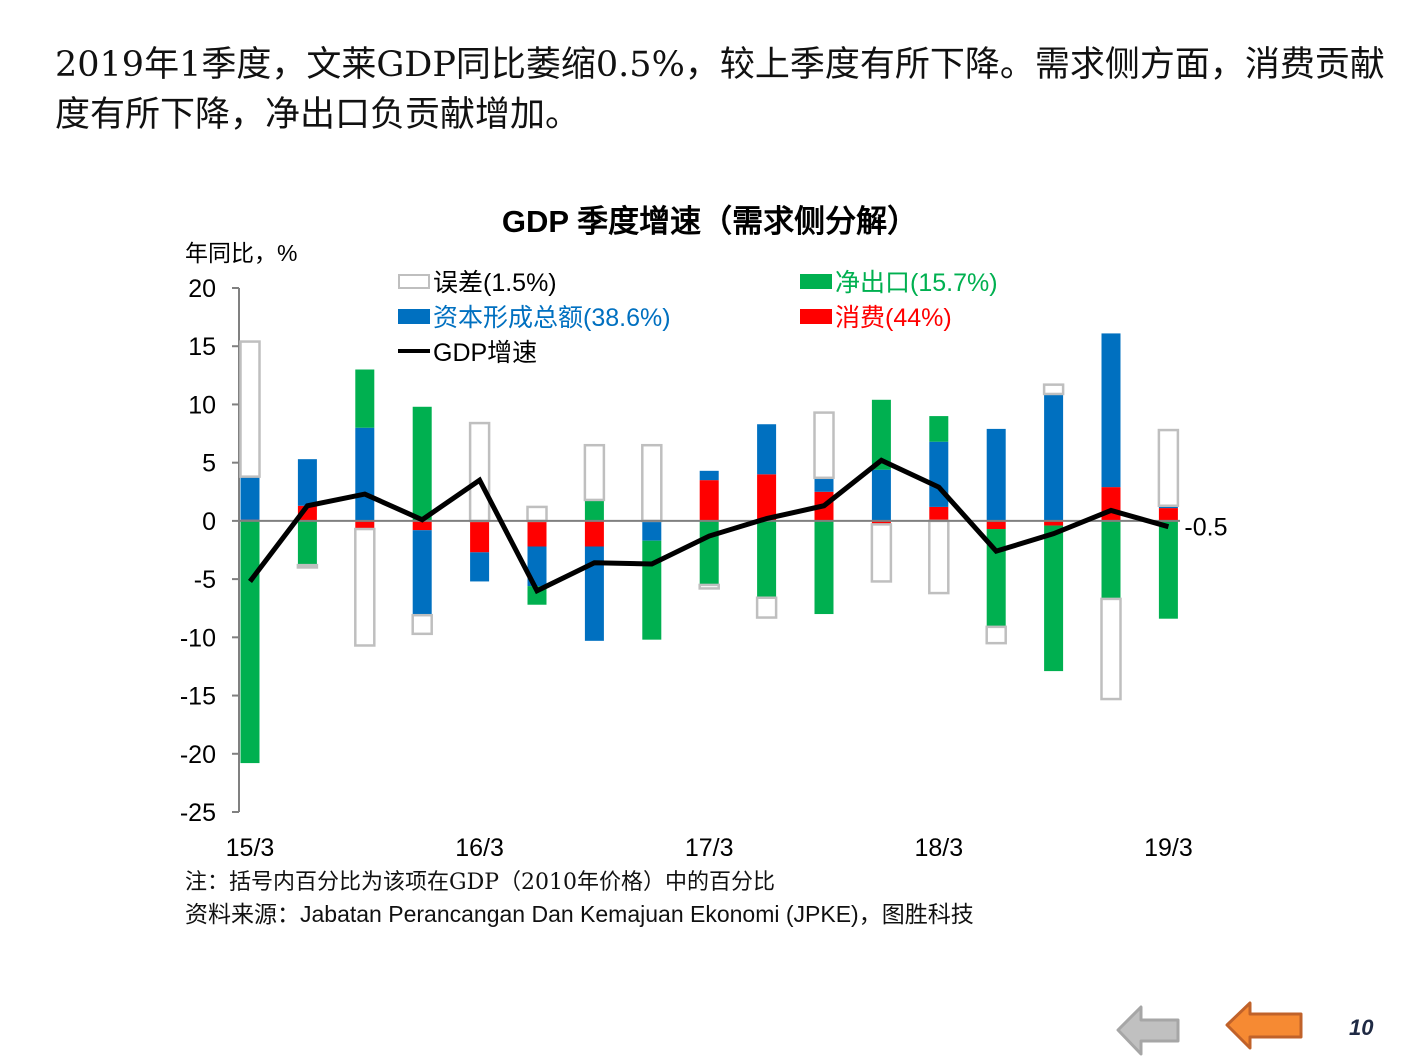 This screenshot has height=1058, width=1411. I want to click on y-tick-label: -20, so click(198, 755).